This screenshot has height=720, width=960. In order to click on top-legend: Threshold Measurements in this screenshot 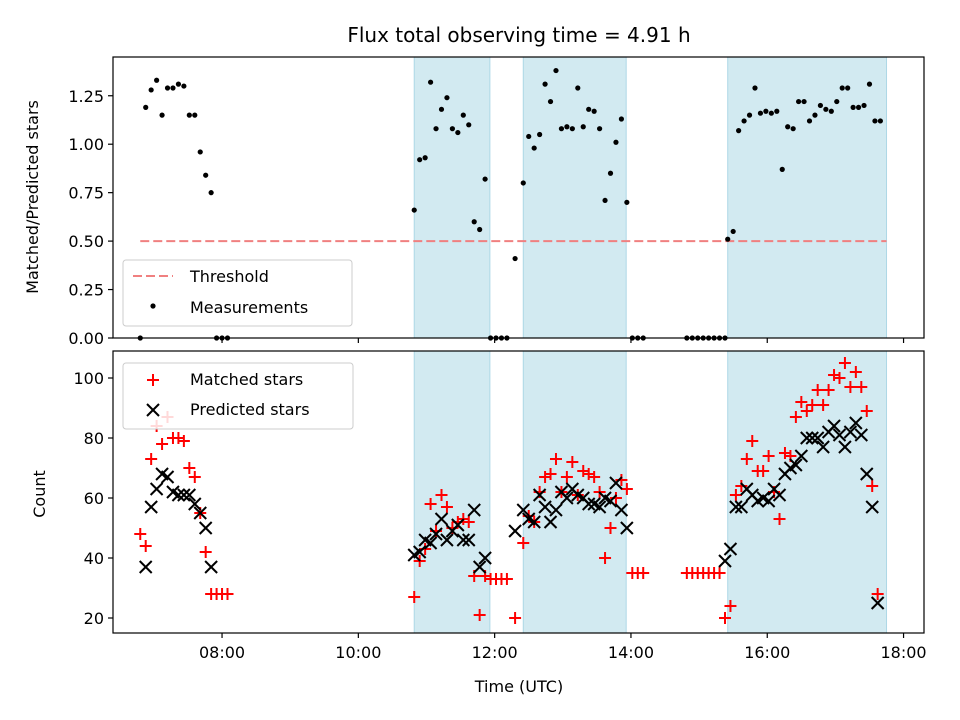, I will do `click(237, 293)`.